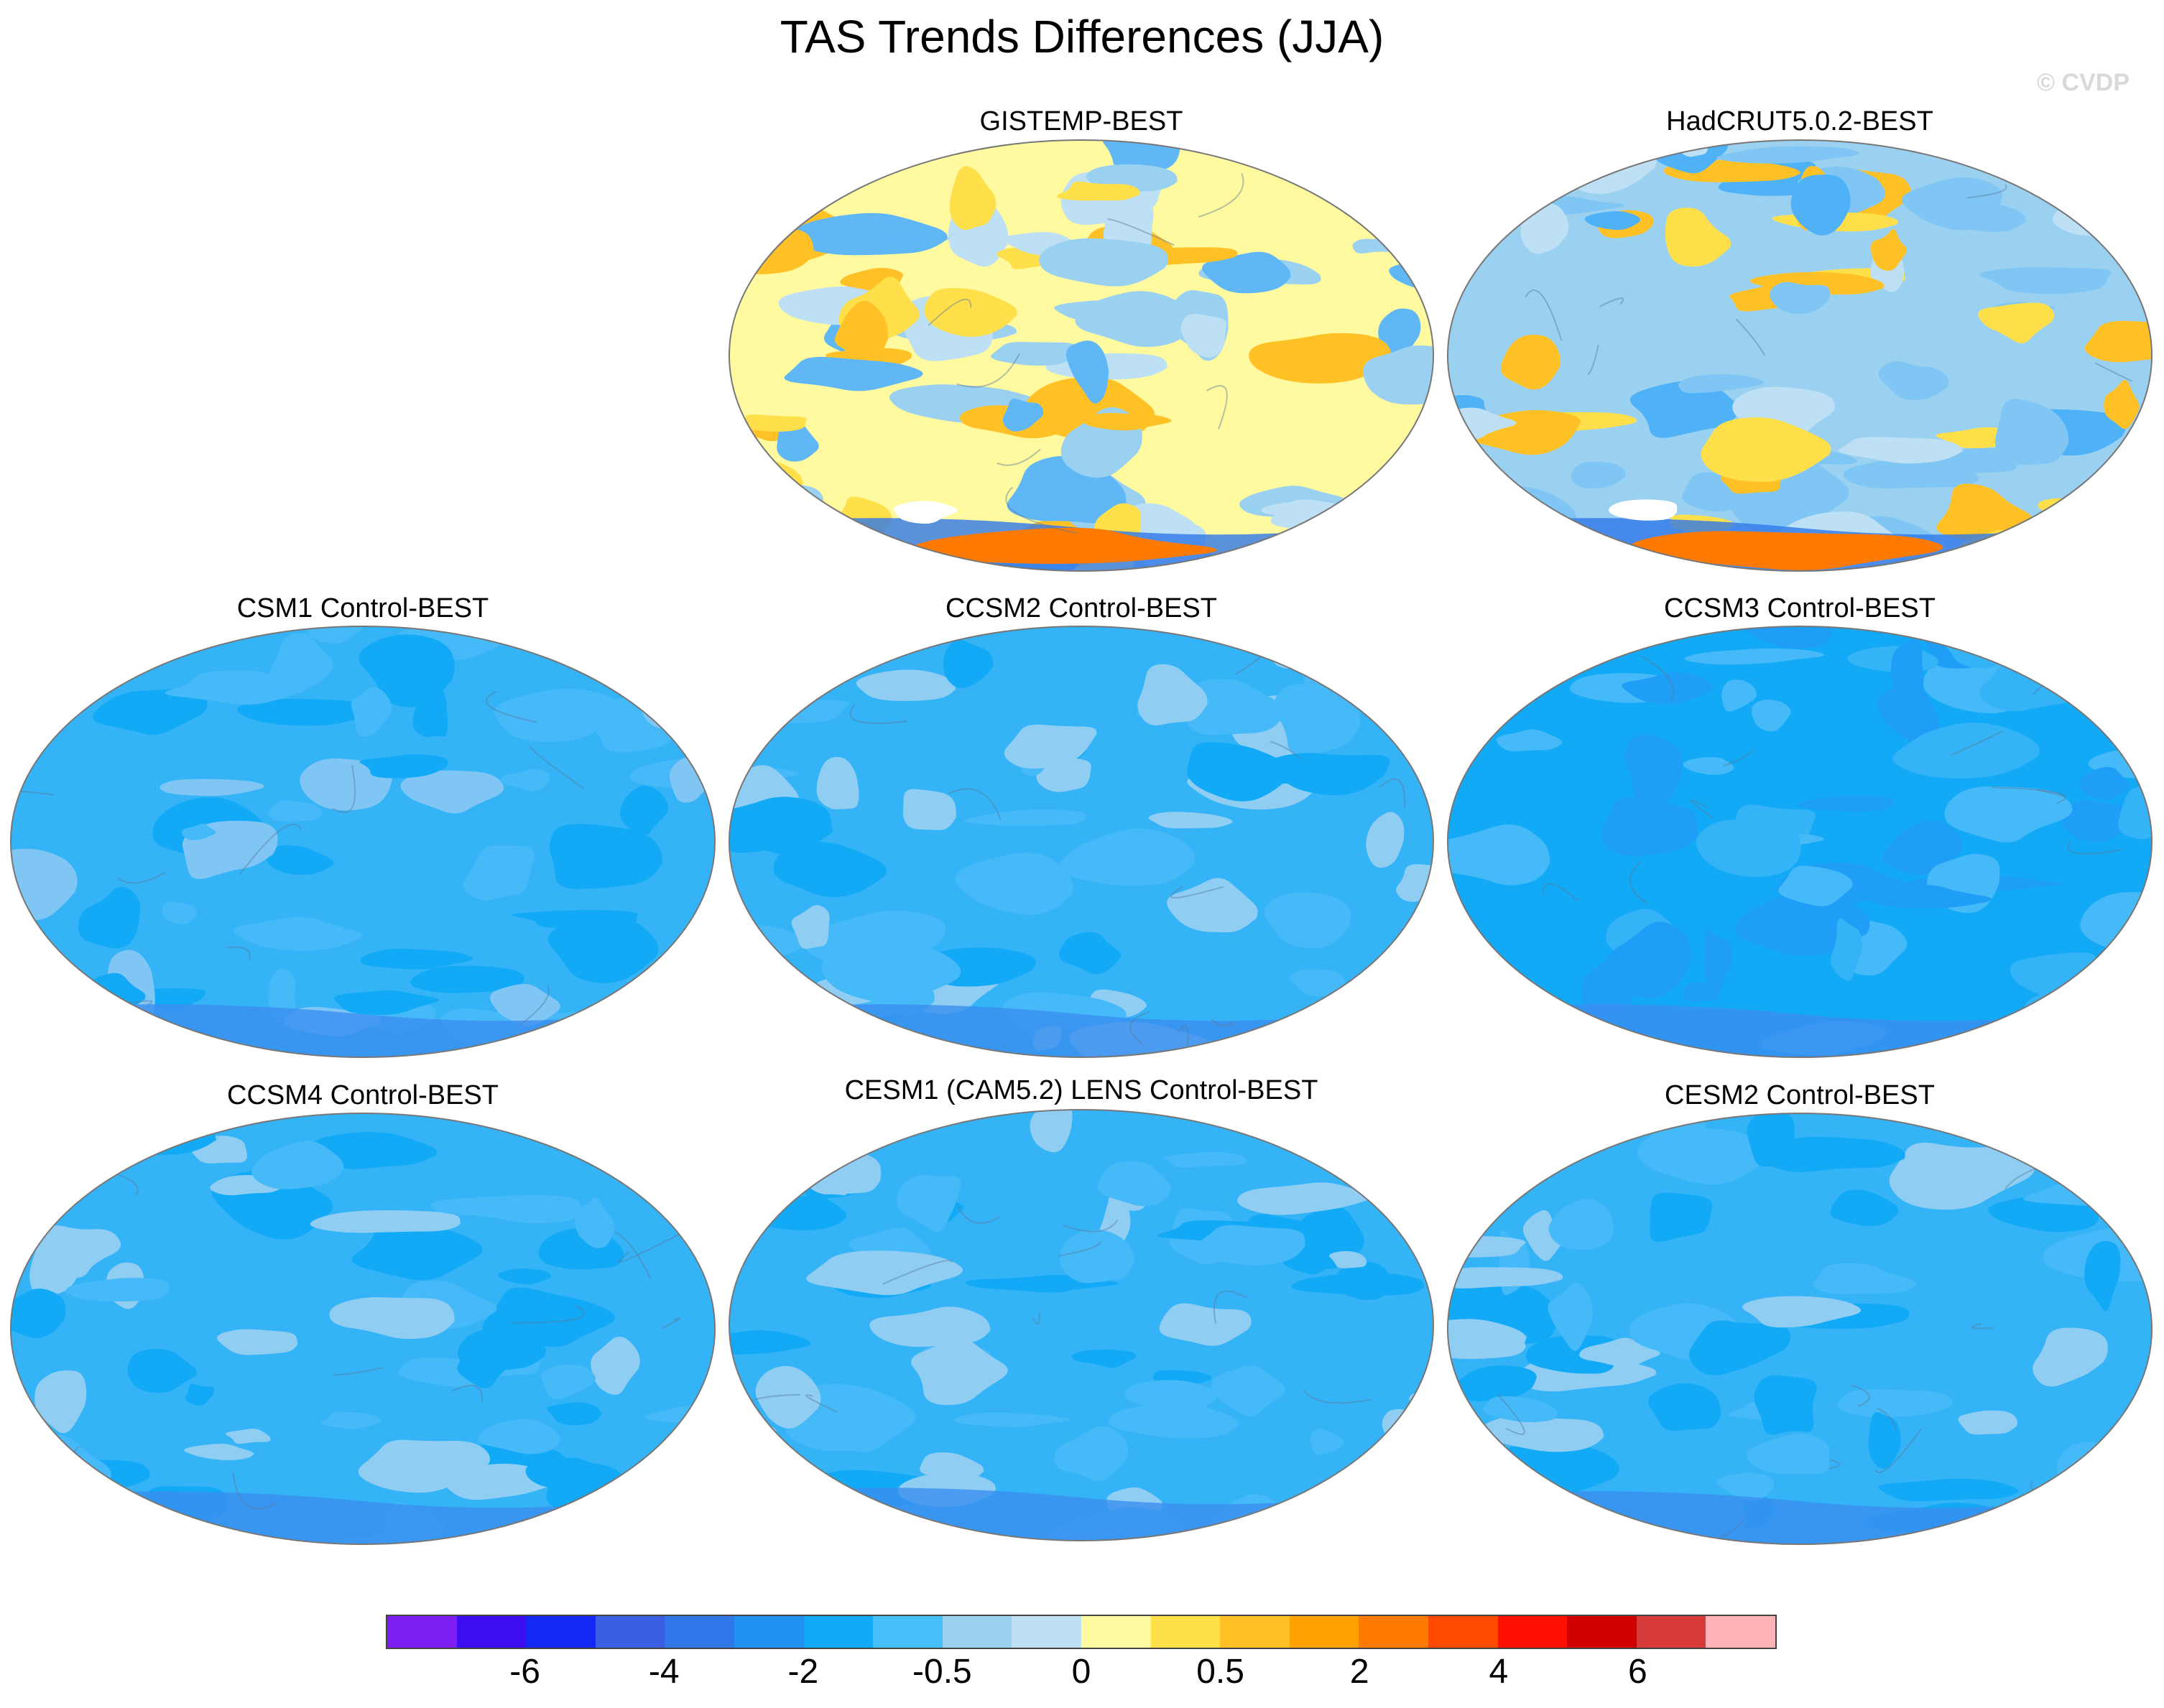 This screenshot has height=1708, width=2164. What do you see at coordinates (803, 1672) in the screenshot?
I see `colorbar-tick-label: -2` at bounding box center [803, 1672].